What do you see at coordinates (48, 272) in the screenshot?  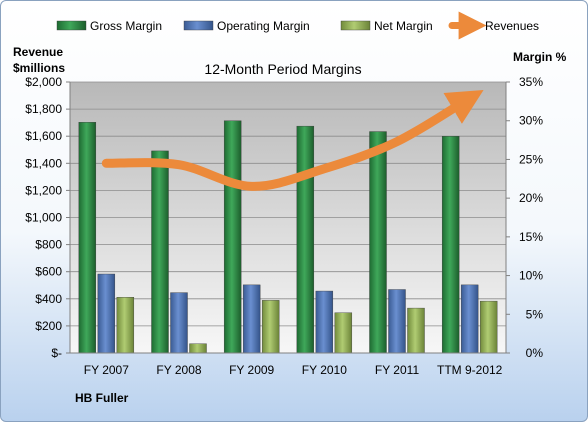 I see `left-tick-label: $600` at bounding box center [48, 272].